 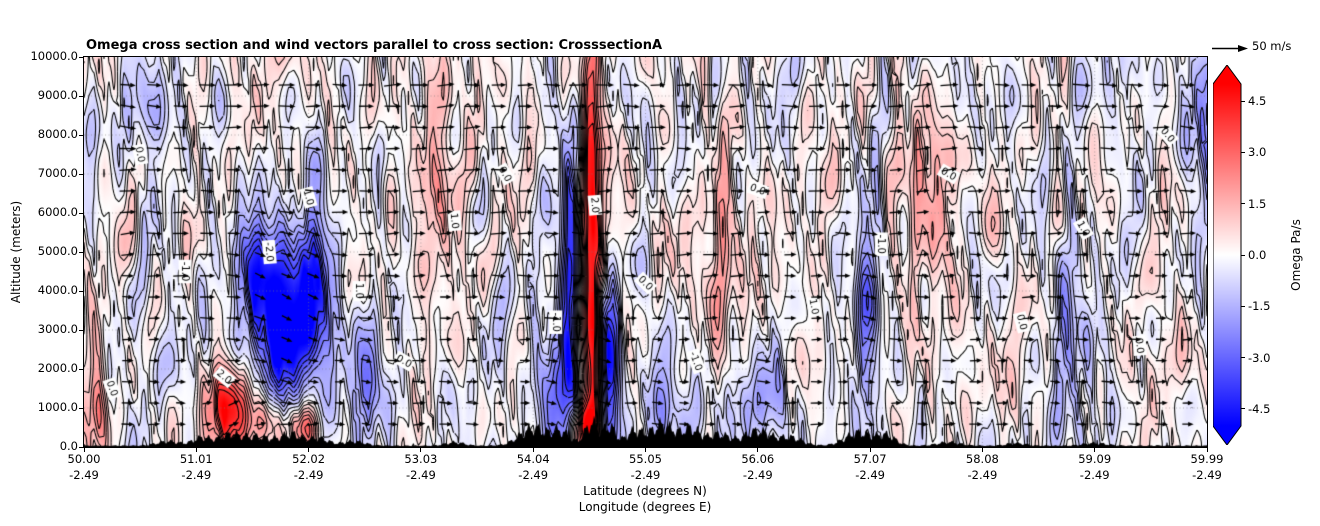 I want to click on y-tick-label: 5000.0, so click(x=57, y=251).